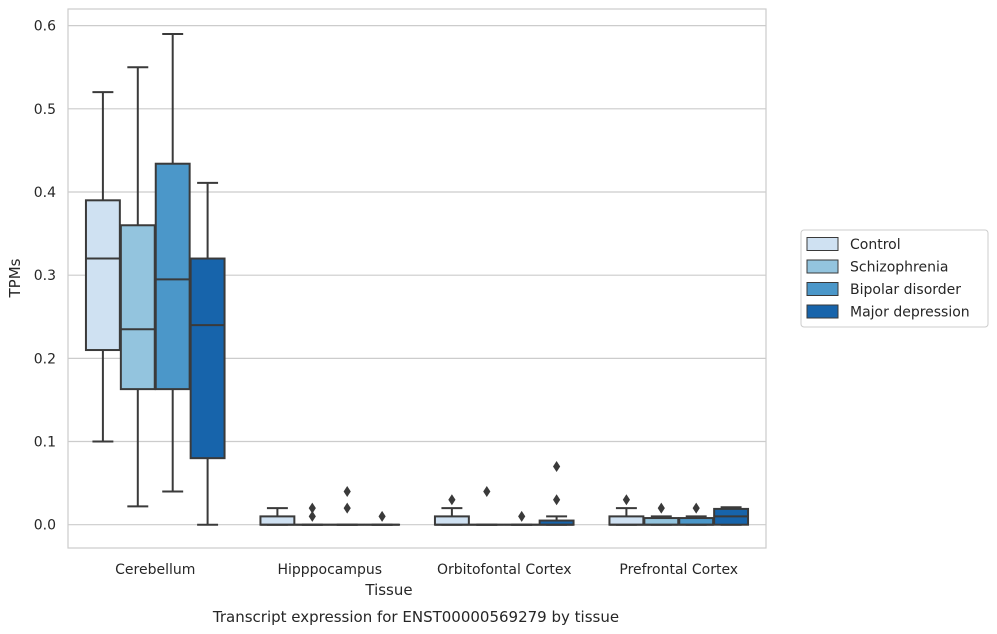 This screenshot has width=997, height=634. I want to click on legend-label: Schizophrenia, so click(899, 268).